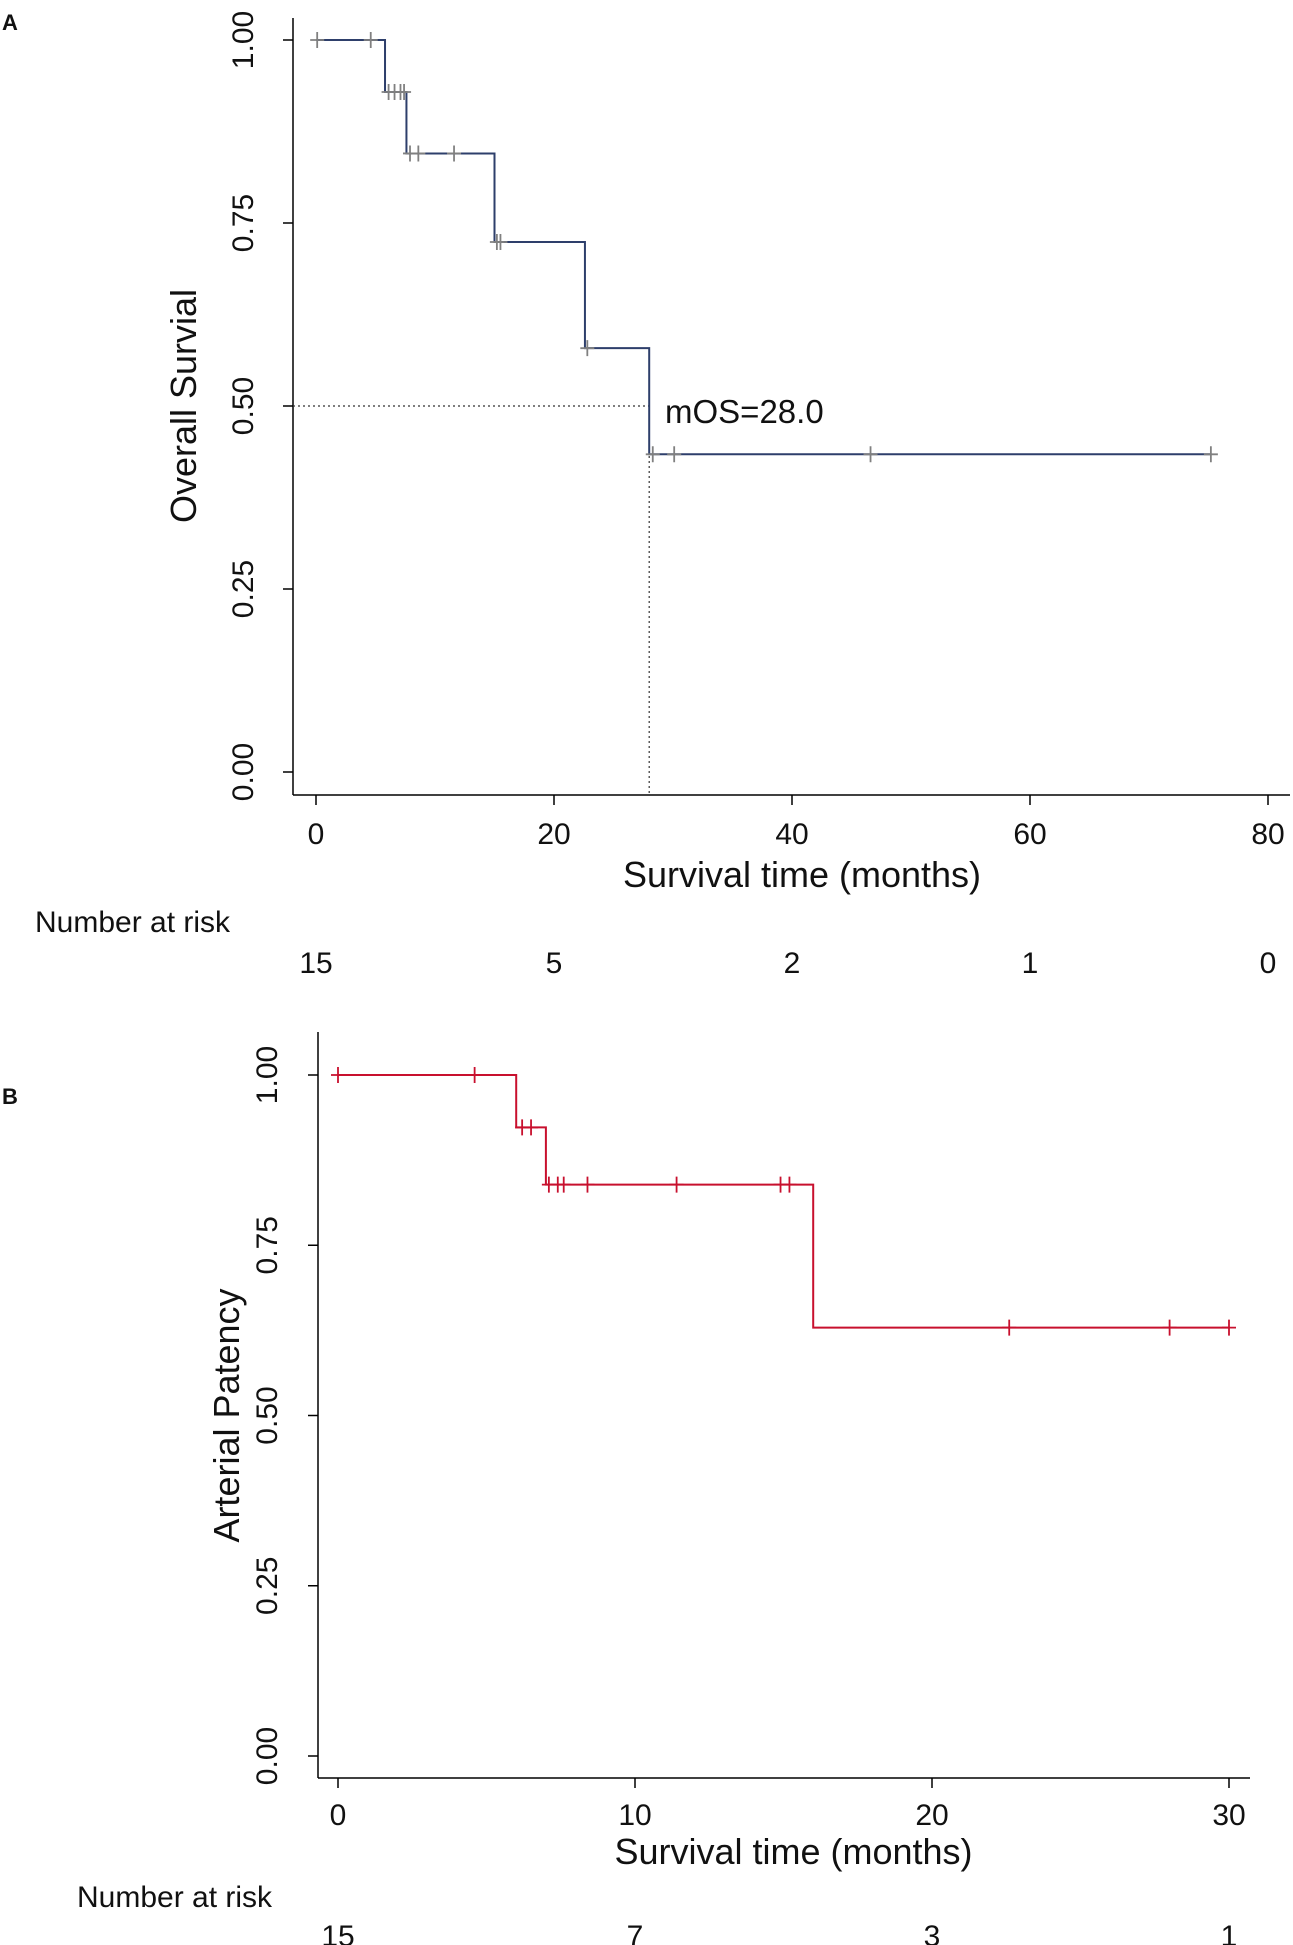  What do you see at coordinates (267, 1756) in the screenshot?
I see `panel-b-y-tick-label: 0.00` at bounding box center [267, 1756].